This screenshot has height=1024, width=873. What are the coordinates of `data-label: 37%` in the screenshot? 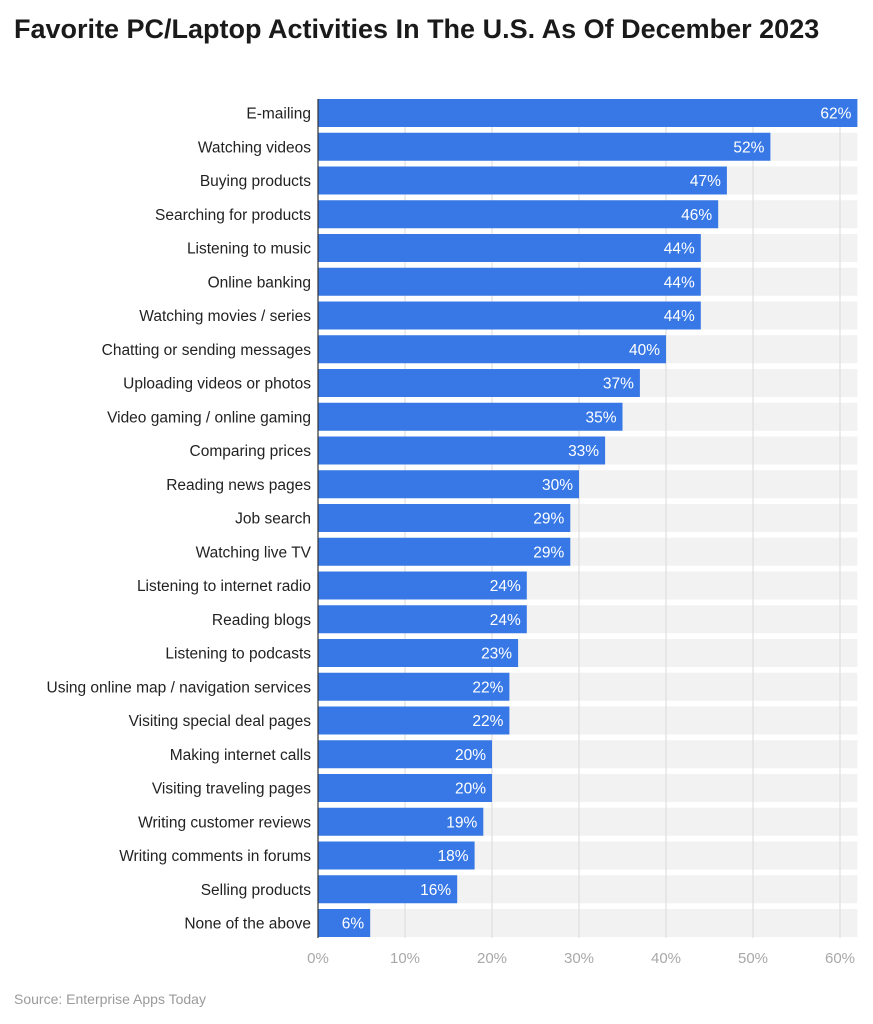 It's located at (618, 384).